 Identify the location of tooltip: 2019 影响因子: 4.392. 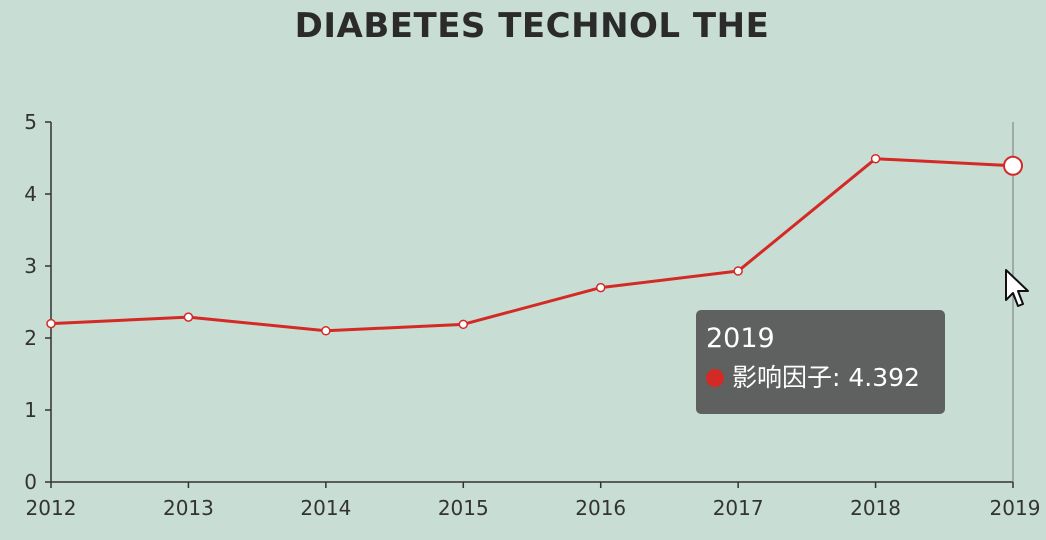
(820, 362).